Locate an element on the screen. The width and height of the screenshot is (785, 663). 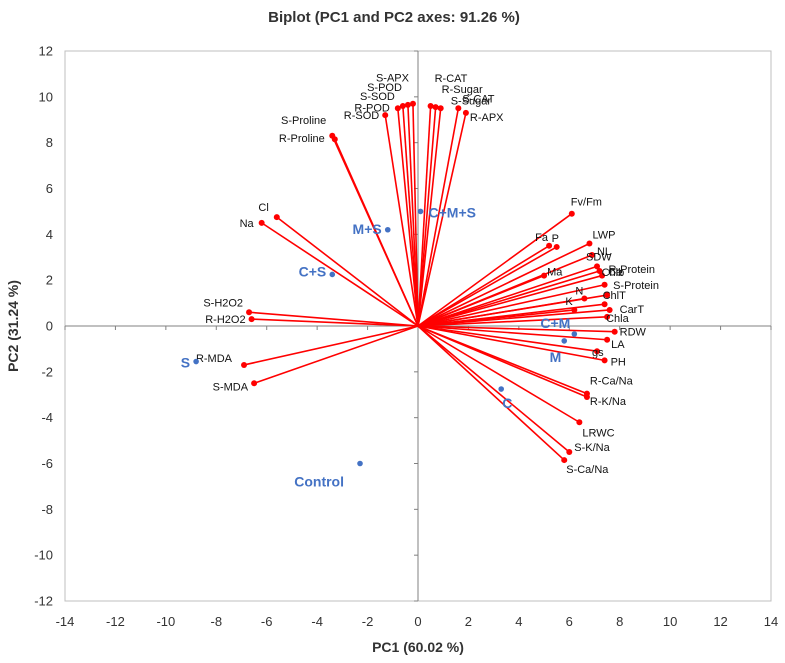
y-axis-title: PC2 (31.24 %) is located at coordinates (13, 326).